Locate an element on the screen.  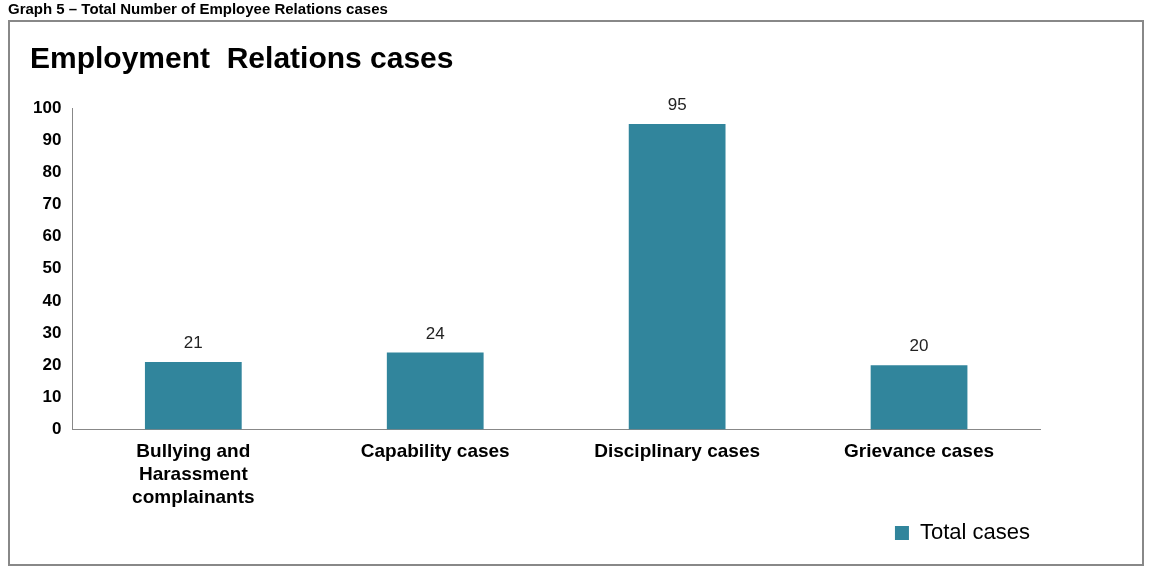
data-label: 24 is located at coordinates (435, 333).